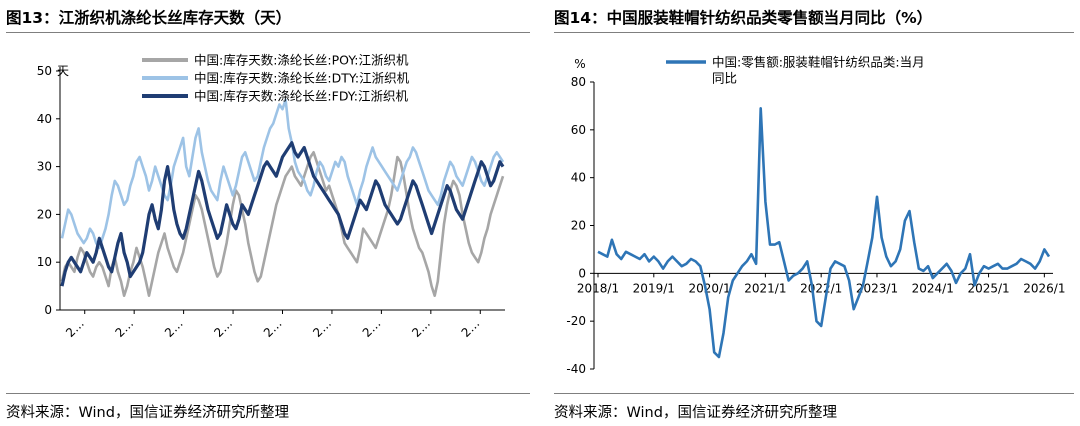 The height and width of the screenshot is (426, 1080). What do you see at coordinates (765, 288) in the screenshot?
I see `x-tick-label: 2021/1` at bounding box center [765, 288].